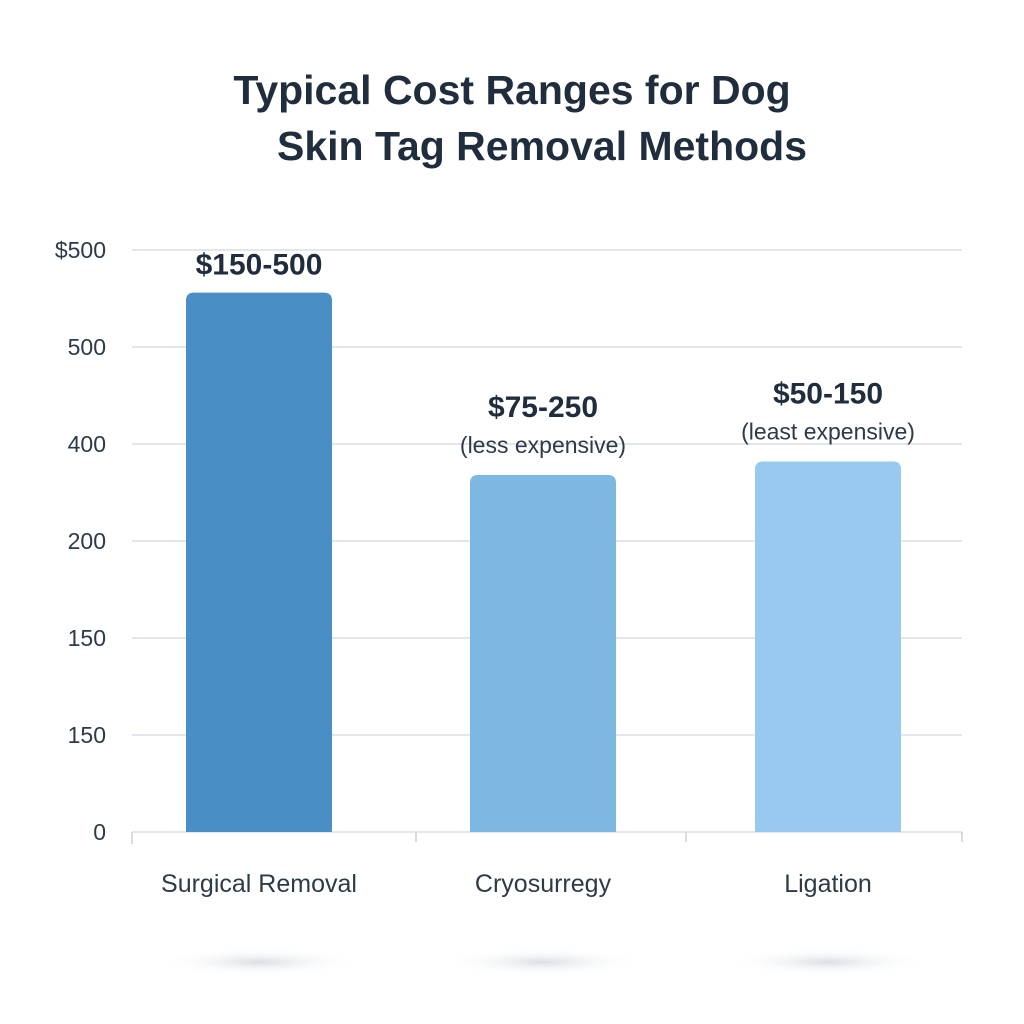 This screenshot has width=1024, height=1024. I want to click on y-tick-label: $500, so click(80, 250).